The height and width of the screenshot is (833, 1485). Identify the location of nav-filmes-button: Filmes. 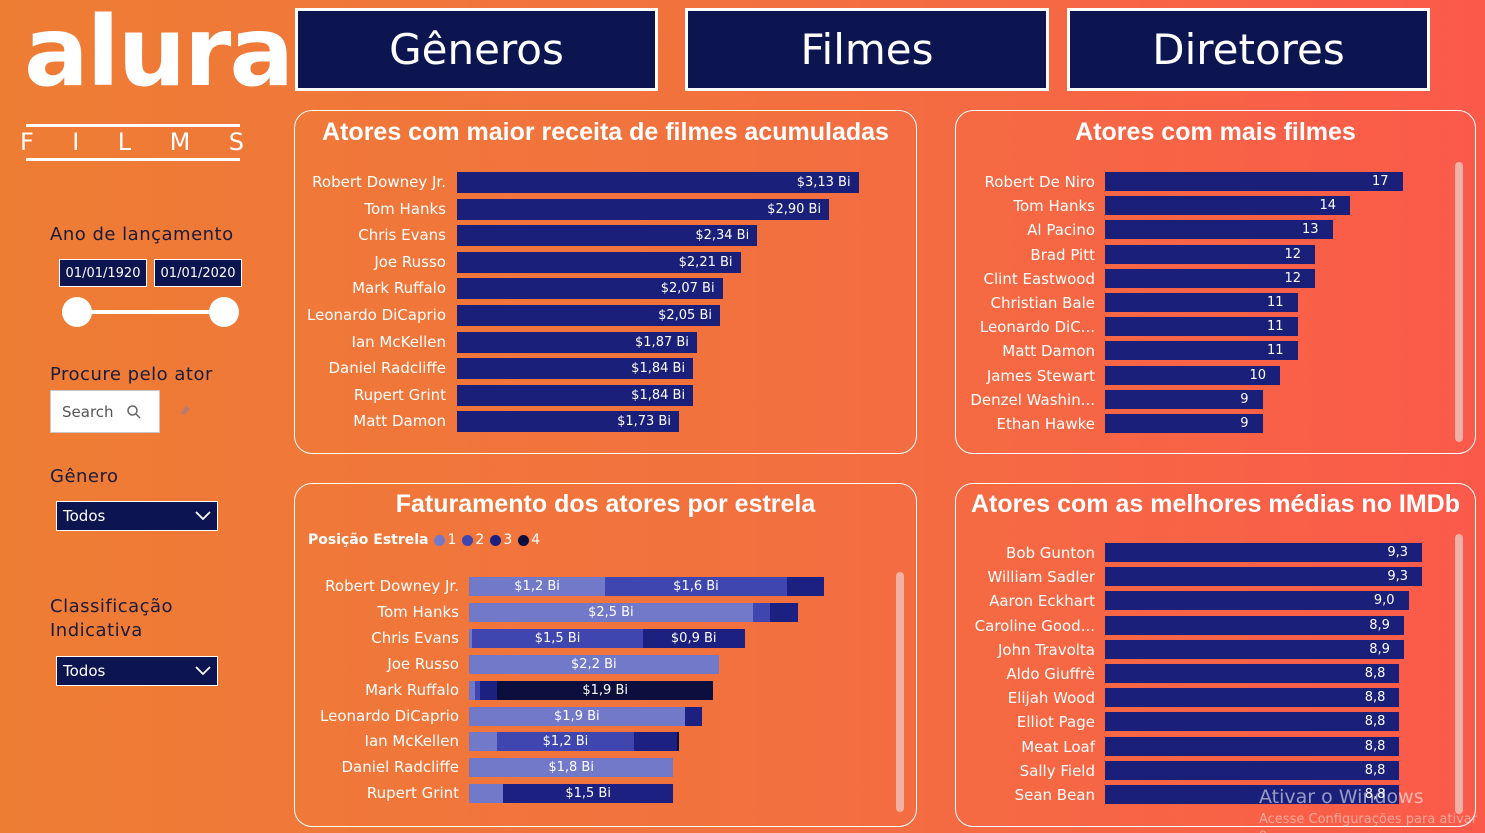
(867, 49).